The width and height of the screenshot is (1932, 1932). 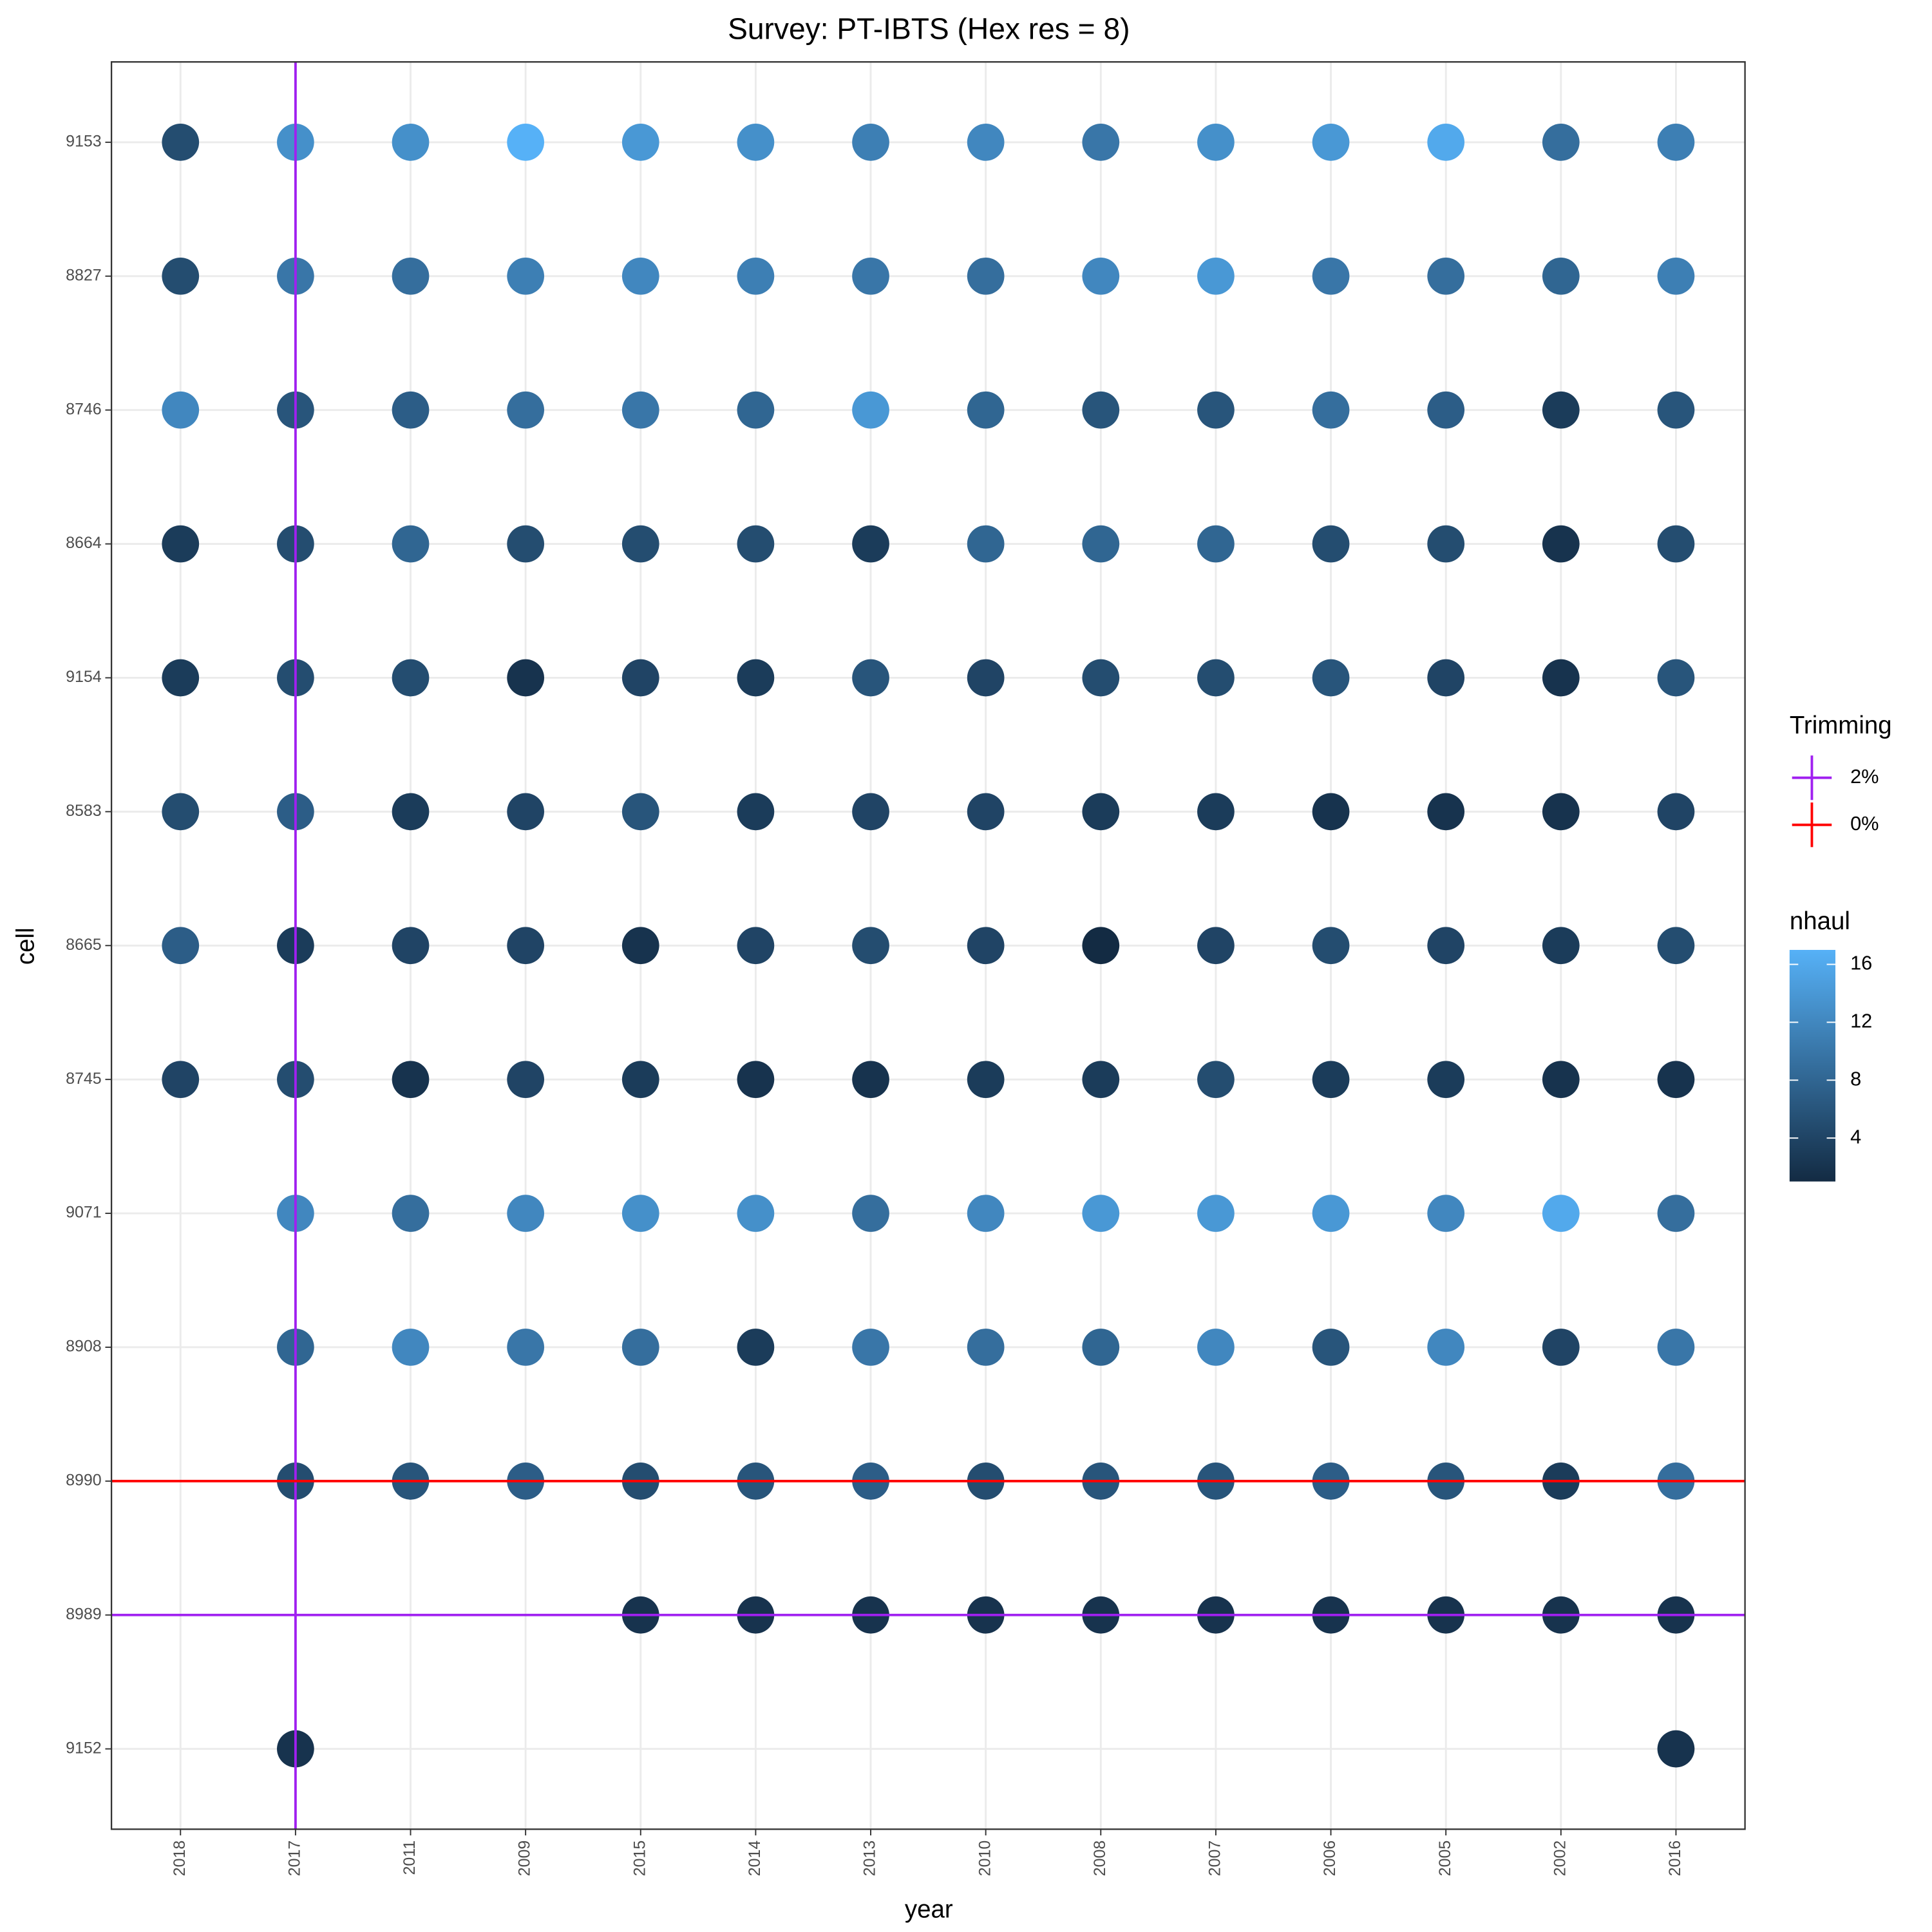 I want to click on x-tick-label: 2016, so click(x=1675, y=1859).